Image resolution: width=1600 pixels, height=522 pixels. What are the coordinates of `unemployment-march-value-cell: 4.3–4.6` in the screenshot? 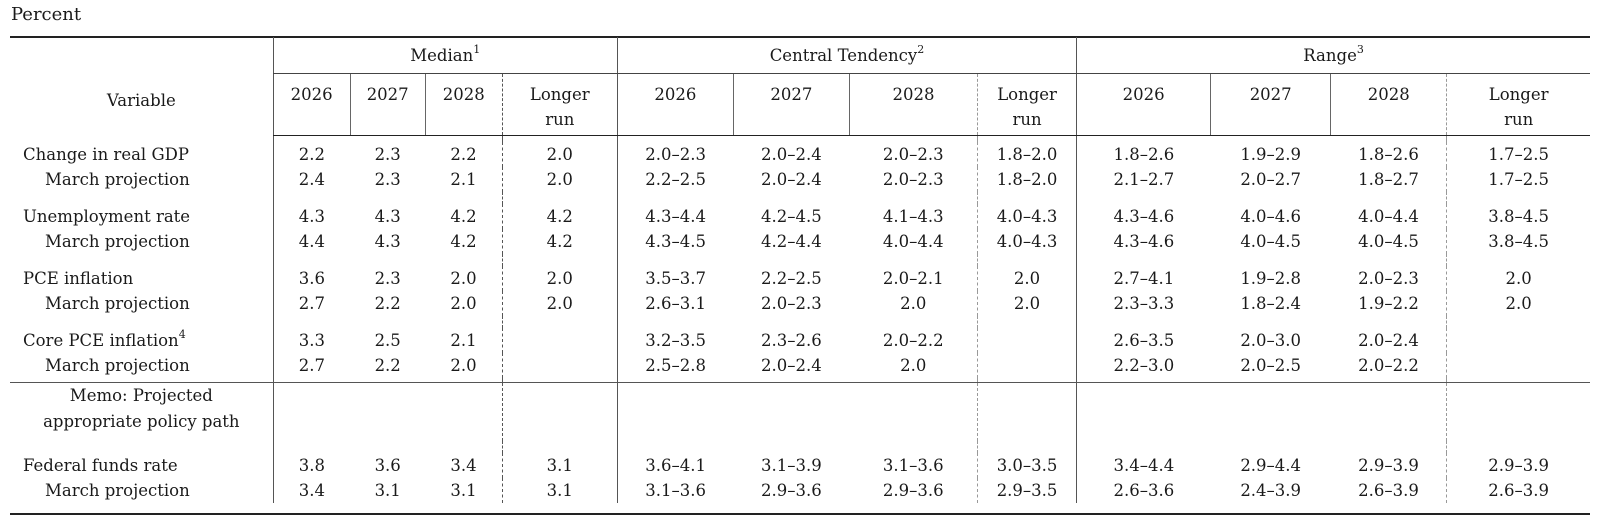 It's located at (1143, 241).